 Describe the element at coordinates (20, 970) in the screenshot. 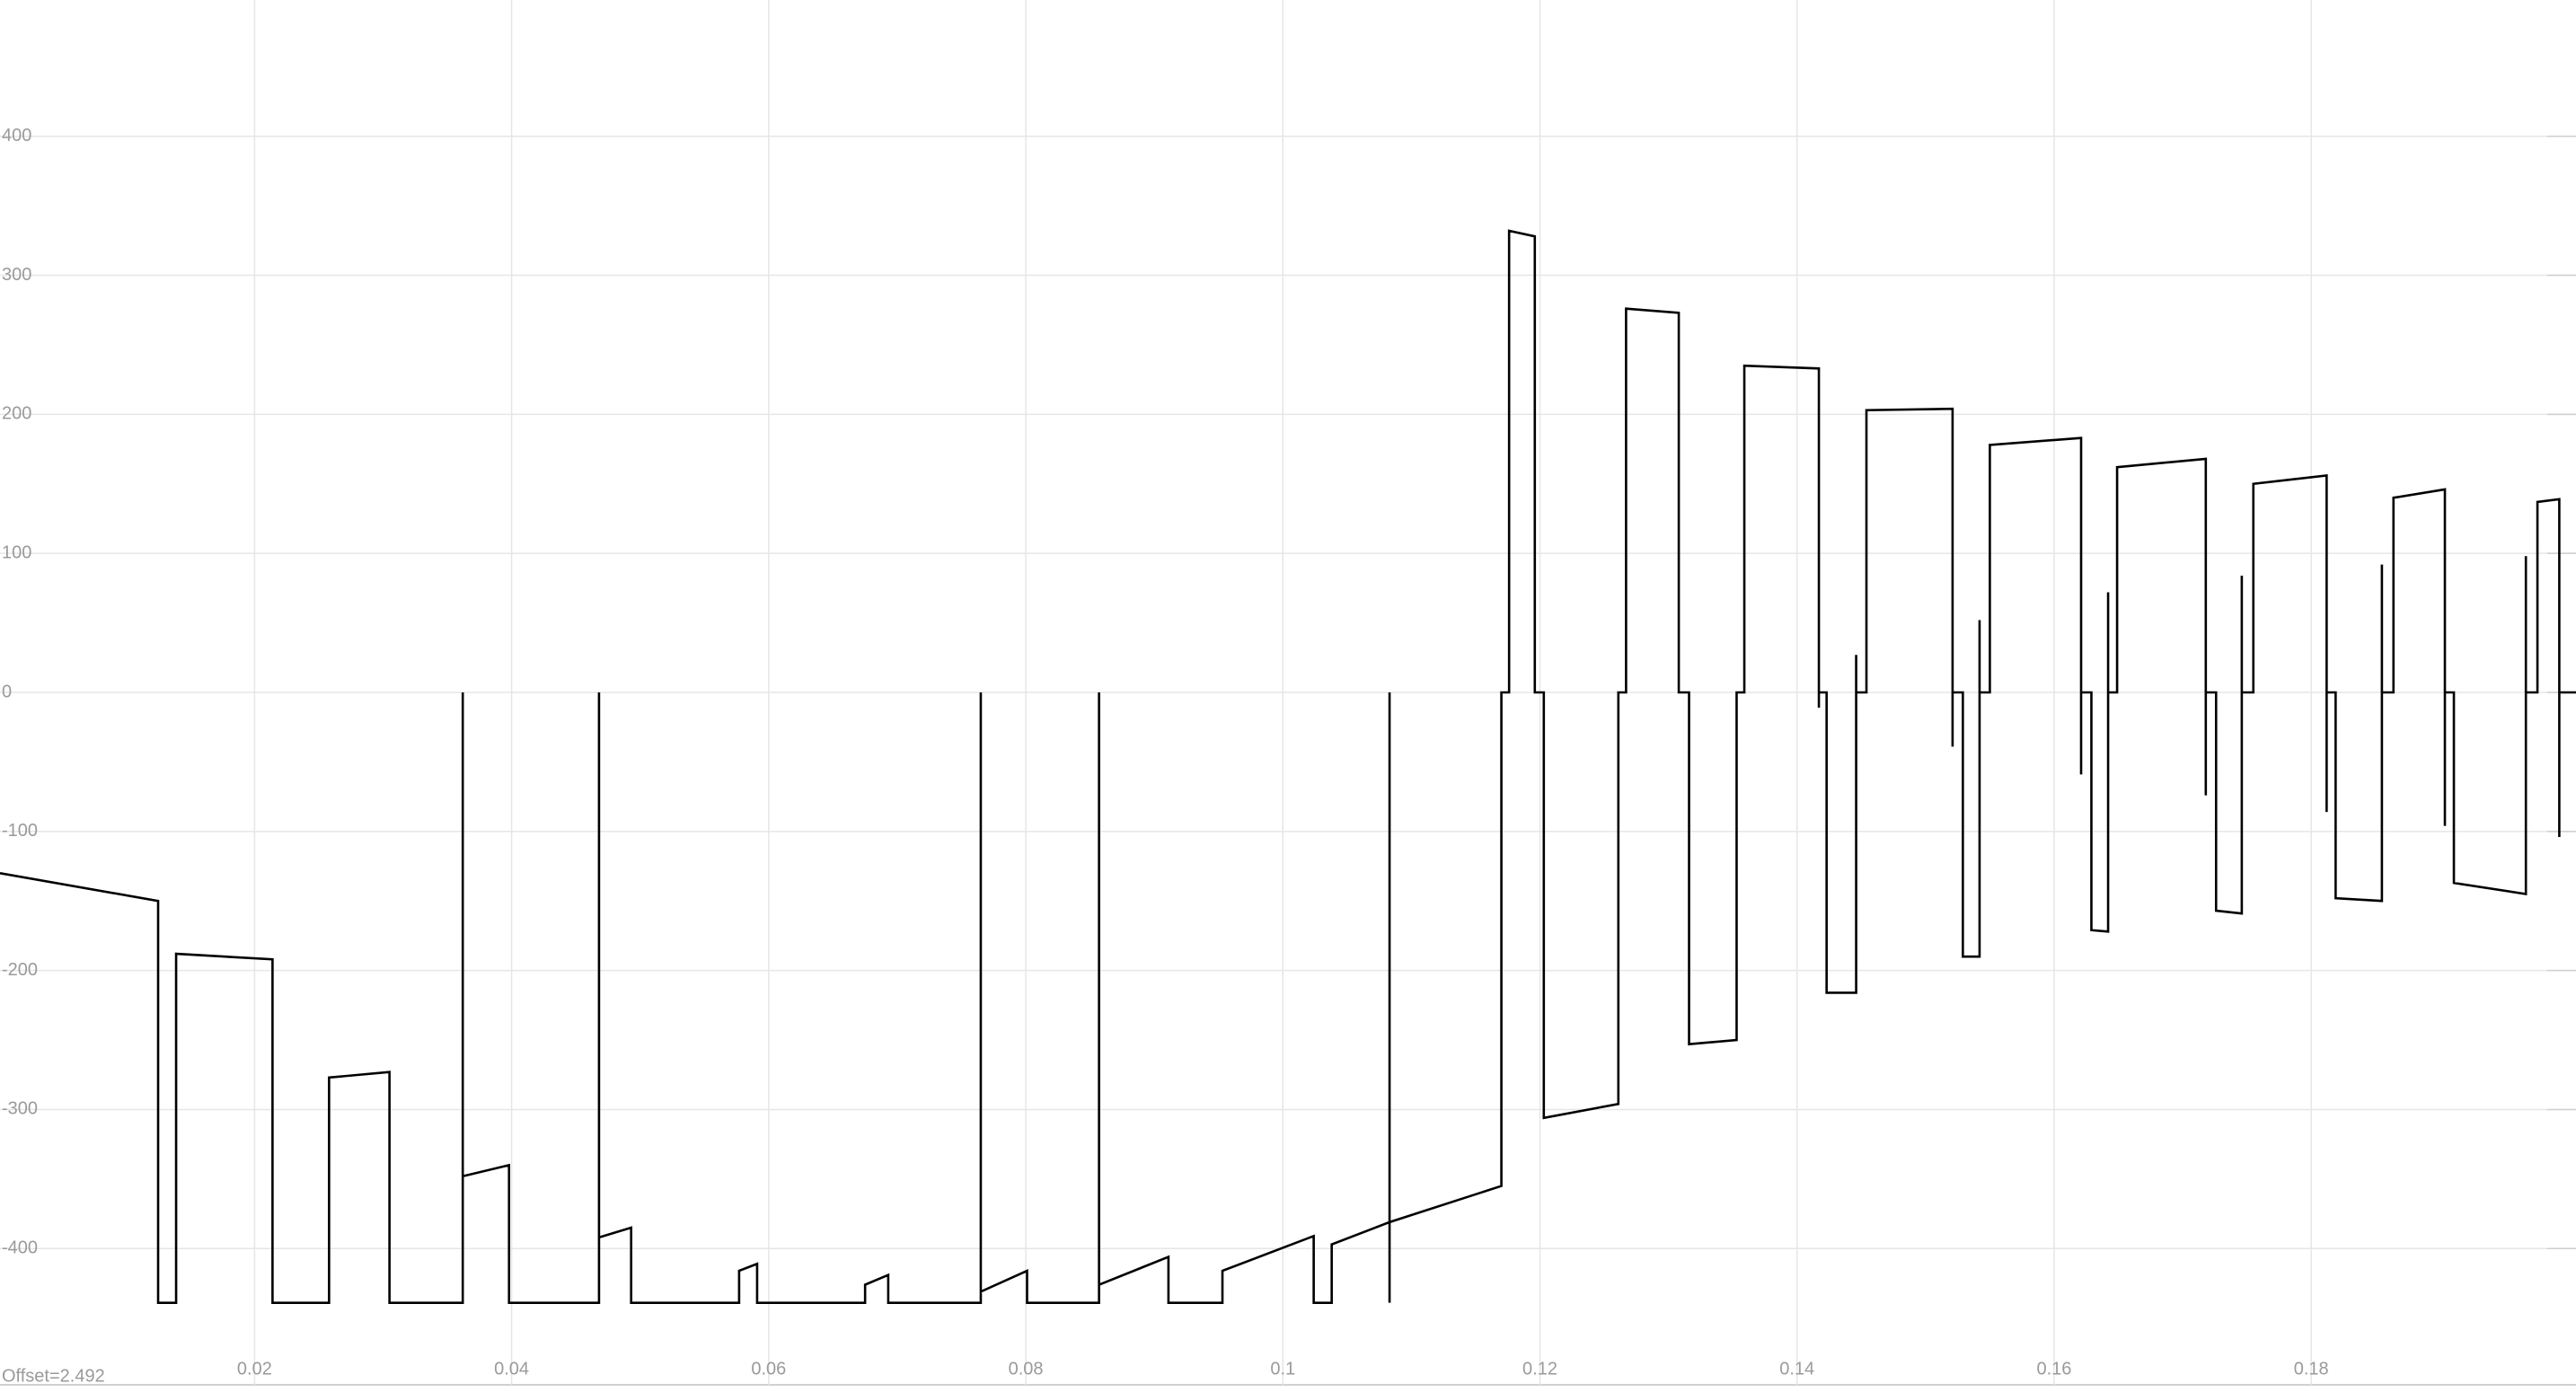

I see `y-tick-label: -200` at that location.